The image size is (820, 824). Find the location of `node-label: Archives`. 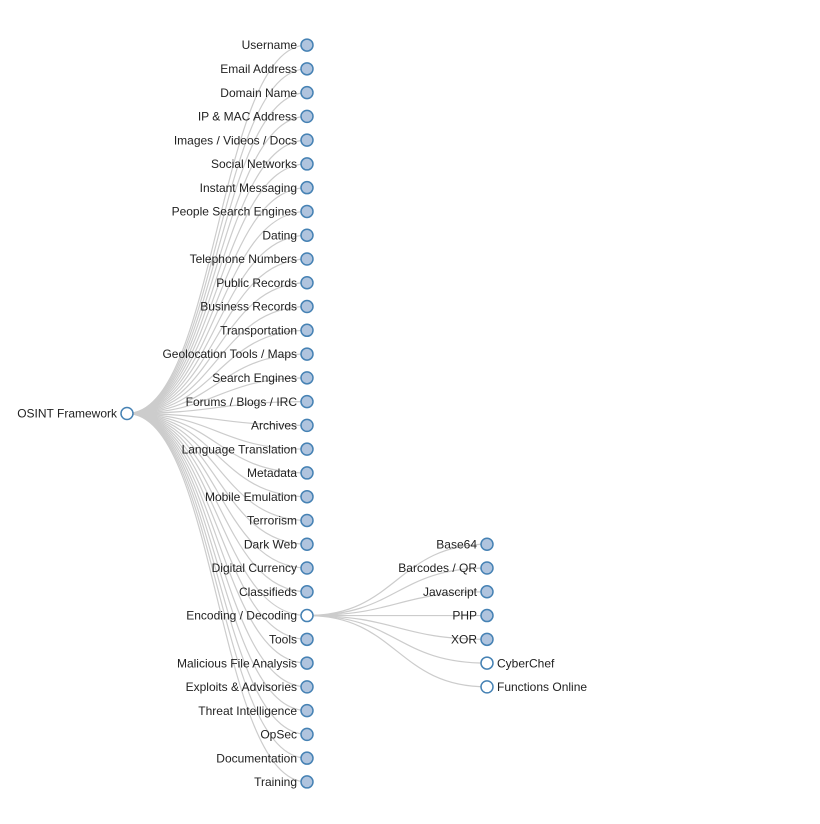

node-label: Archives is located at coordinates (274, 426).